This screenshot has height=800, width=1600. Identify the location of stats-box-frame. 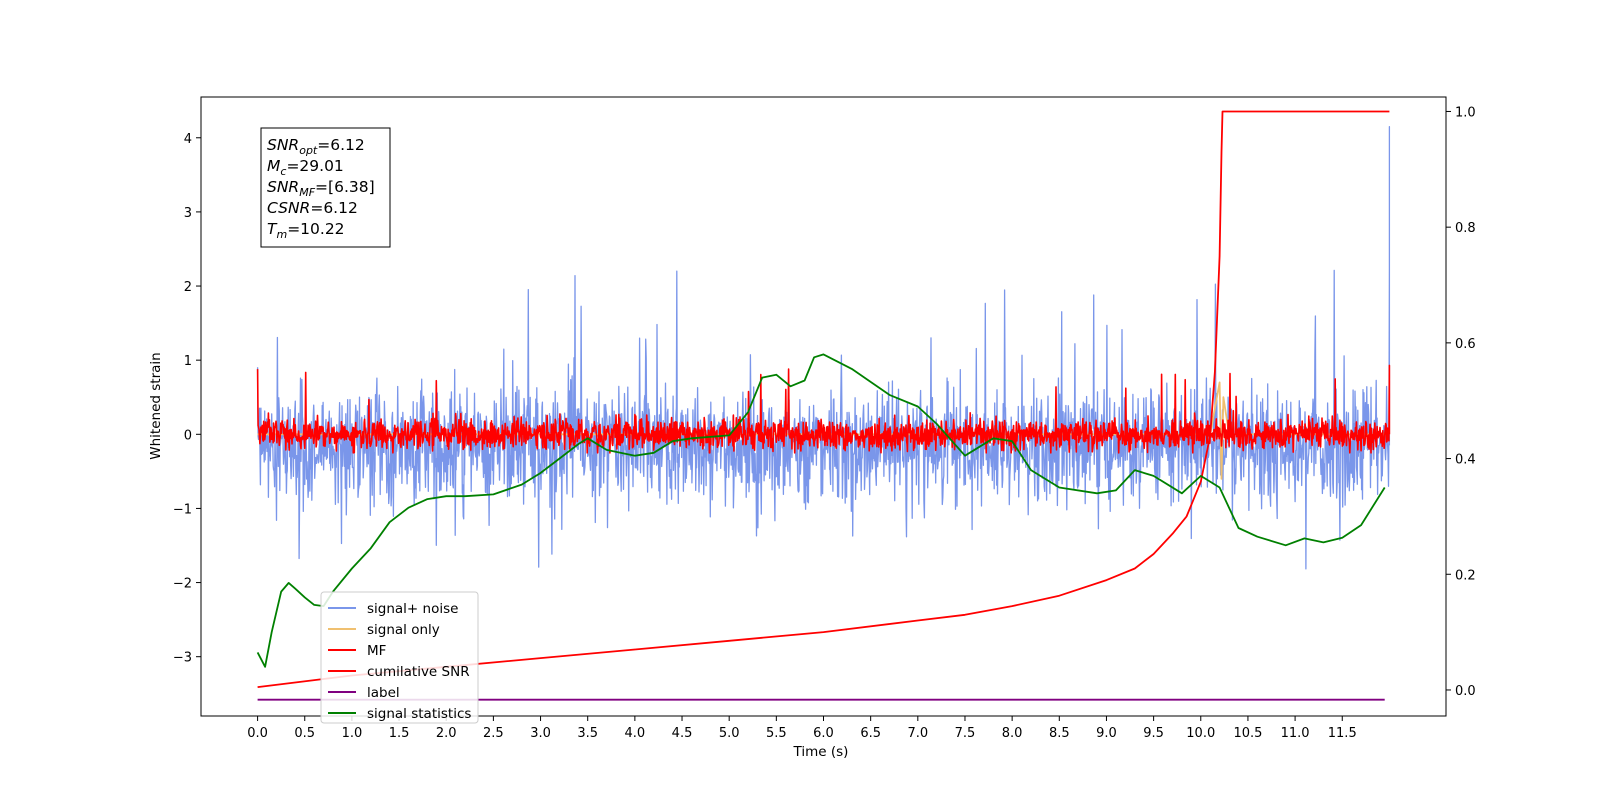
(325, 187).